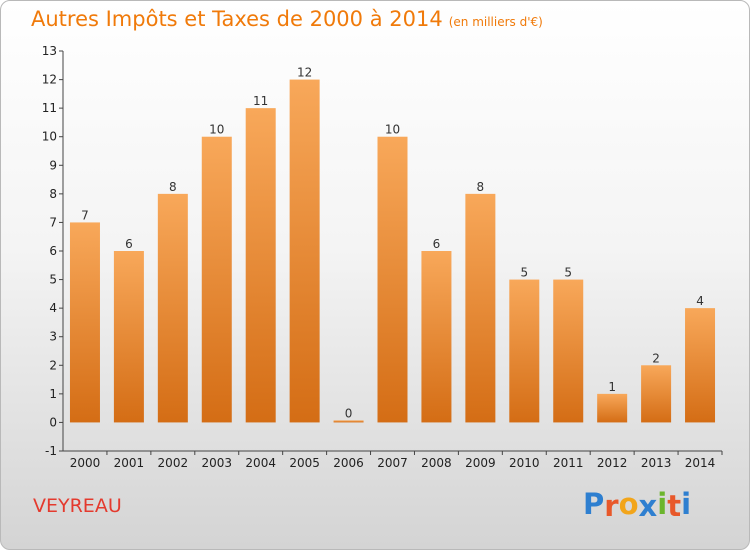  Describe the element at coordinates (304, 463) in the screenshot. I see `x-tick-label: 2005` at that location.